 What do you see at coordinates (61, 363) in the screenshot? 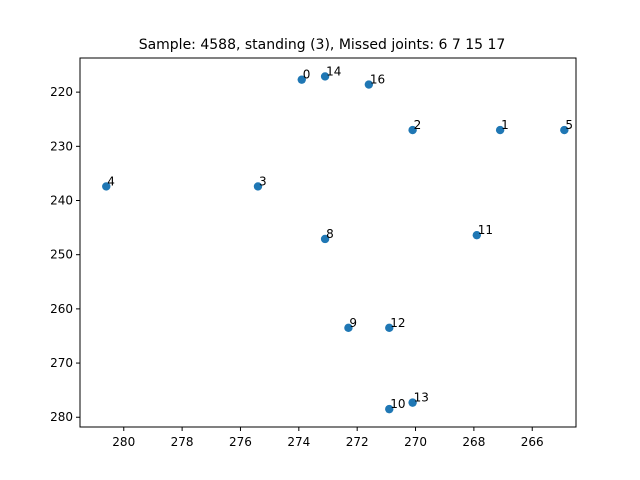
I see `y-tick-label: 270` at bounding box center [61, 363].